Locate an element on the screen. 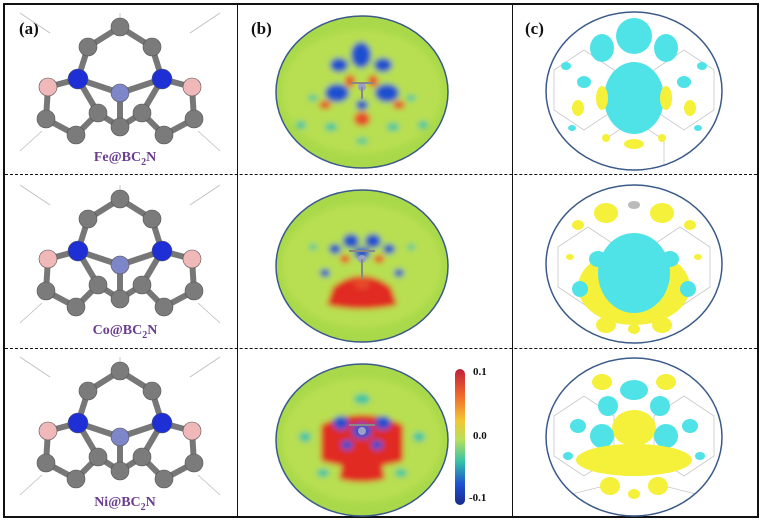 The width and height of the screenshot is (764, 525). colorbar is located at coordinates (460, 437).